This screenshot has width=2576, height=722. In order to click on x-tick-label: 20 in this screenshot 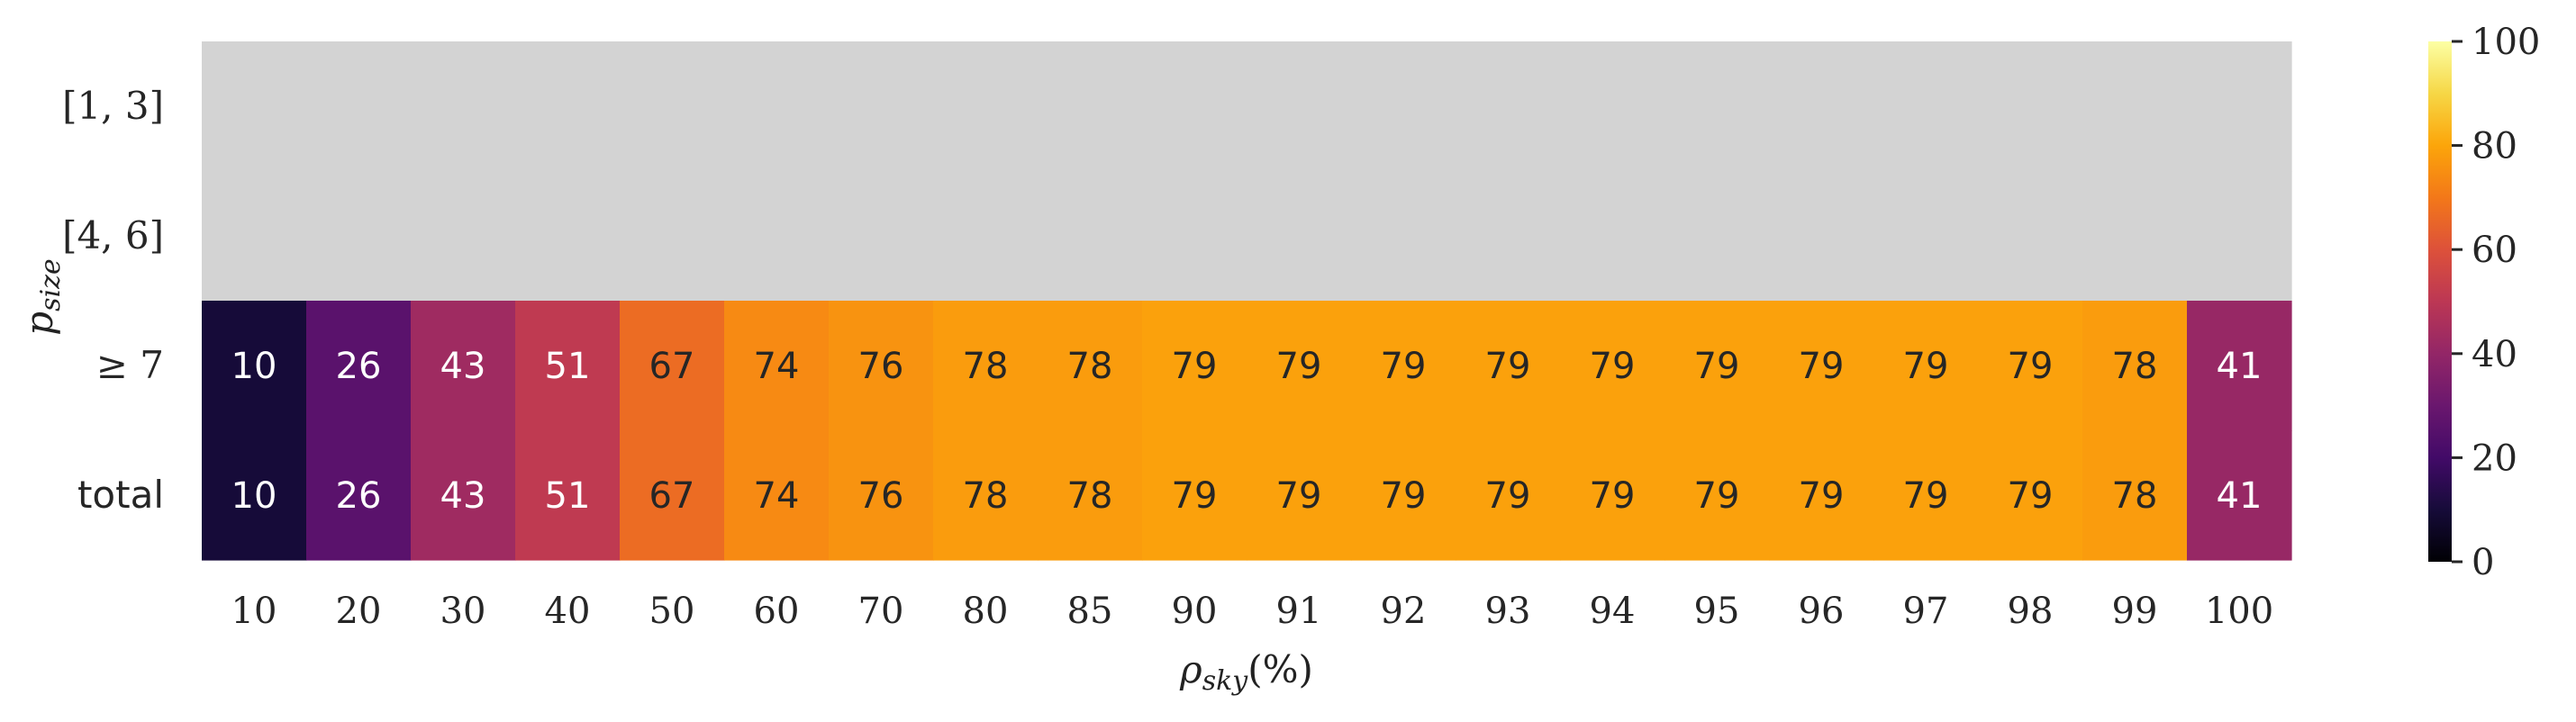, I will do `click(359, 611)`.